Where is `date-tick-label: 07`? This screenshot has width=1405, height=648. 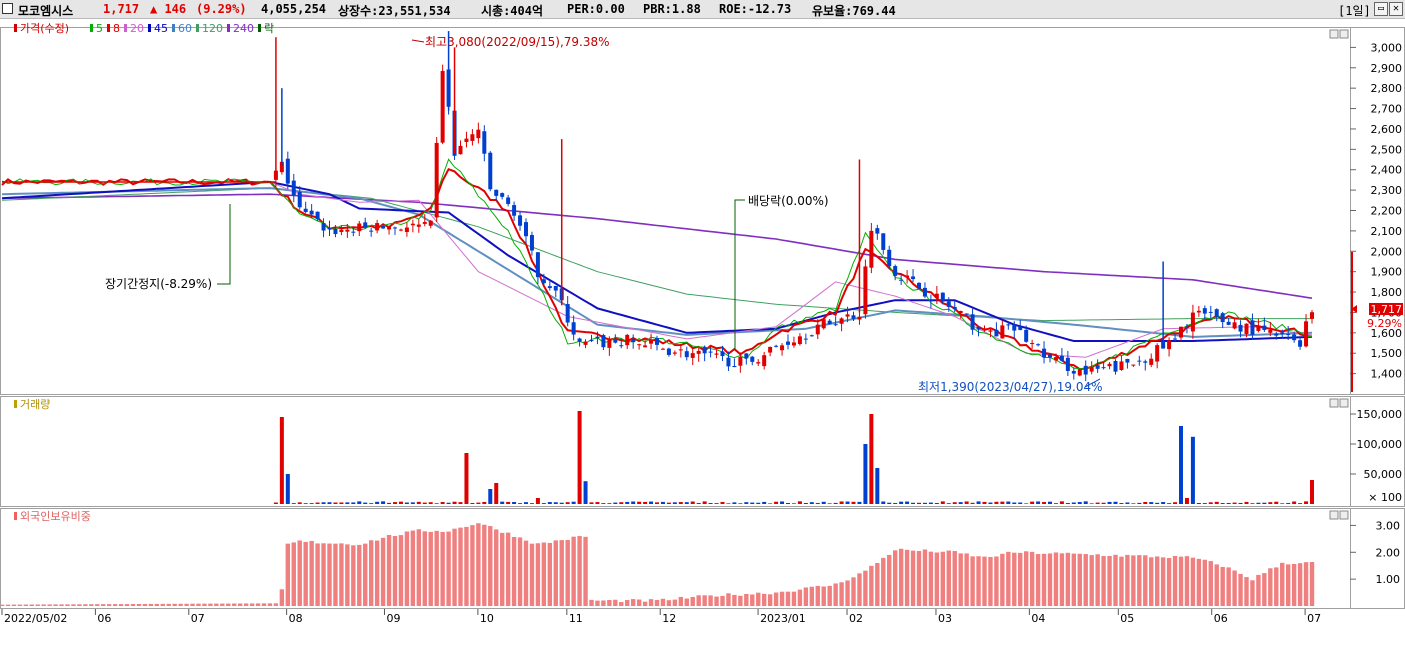
date-tick-label: 07 is located at coordinates (198, 618).